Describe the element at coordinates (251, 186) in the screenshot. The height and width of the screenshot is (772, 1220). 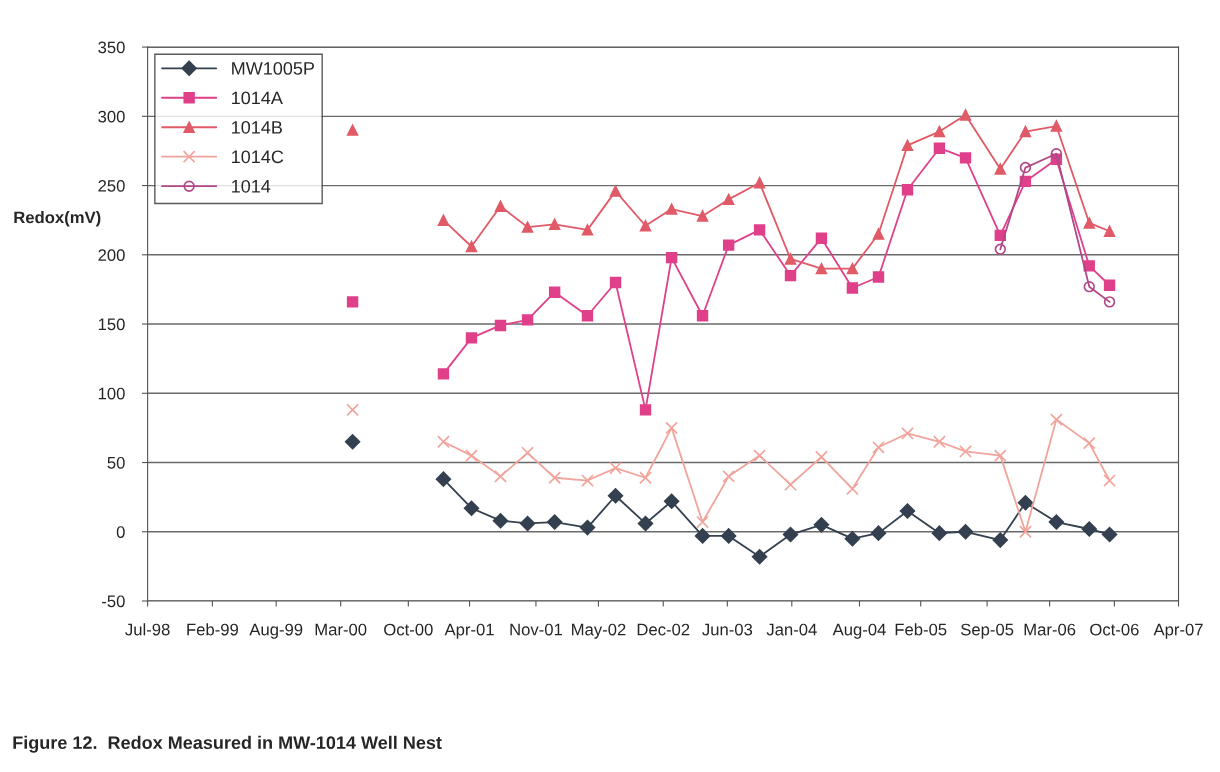
I see `legend-label: 1014` at that location.